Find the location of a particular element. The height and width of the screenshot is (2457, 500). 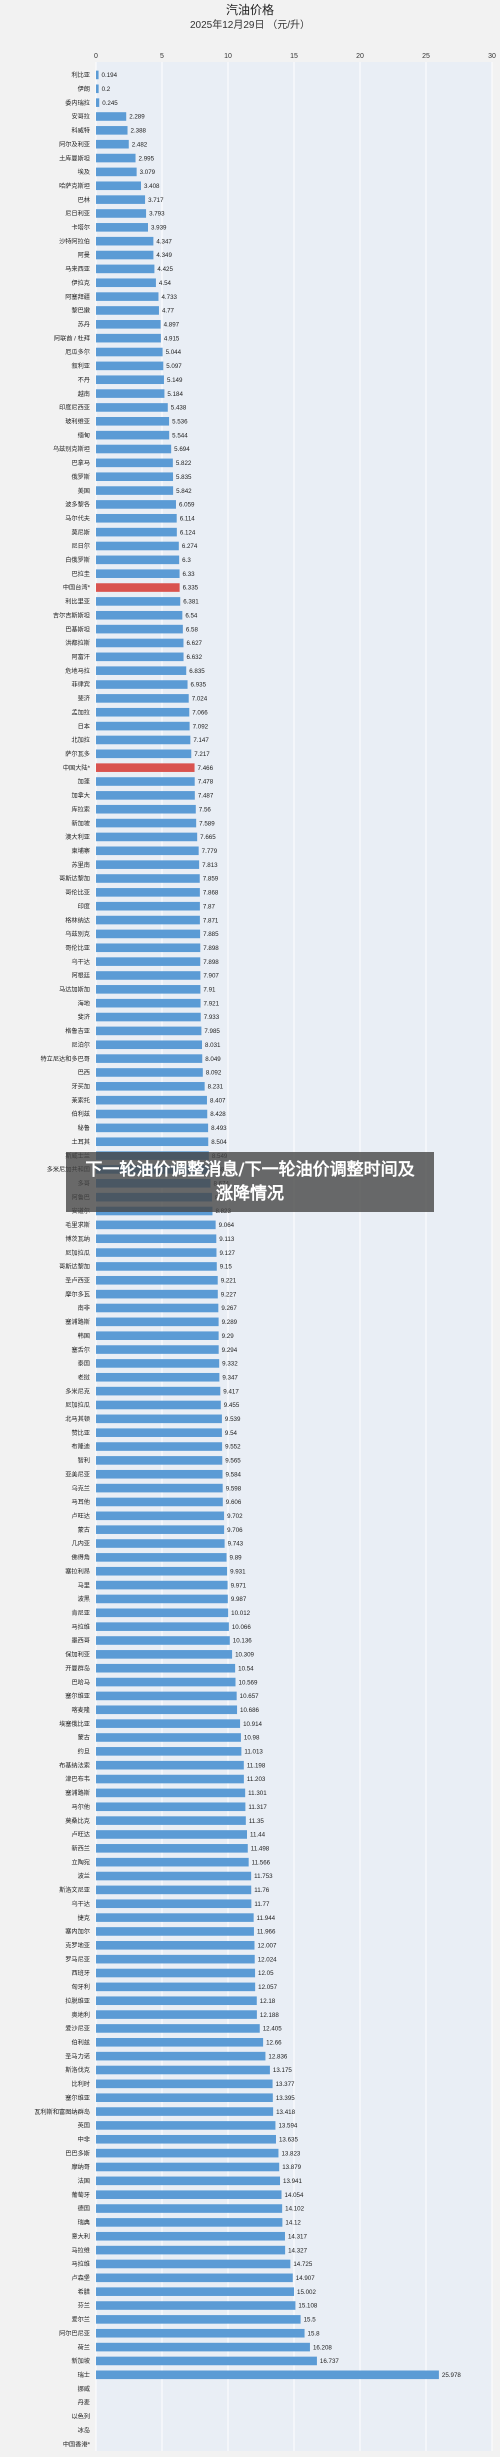

category-label: 克罗地亚 is located at coordinates (77, 1946).